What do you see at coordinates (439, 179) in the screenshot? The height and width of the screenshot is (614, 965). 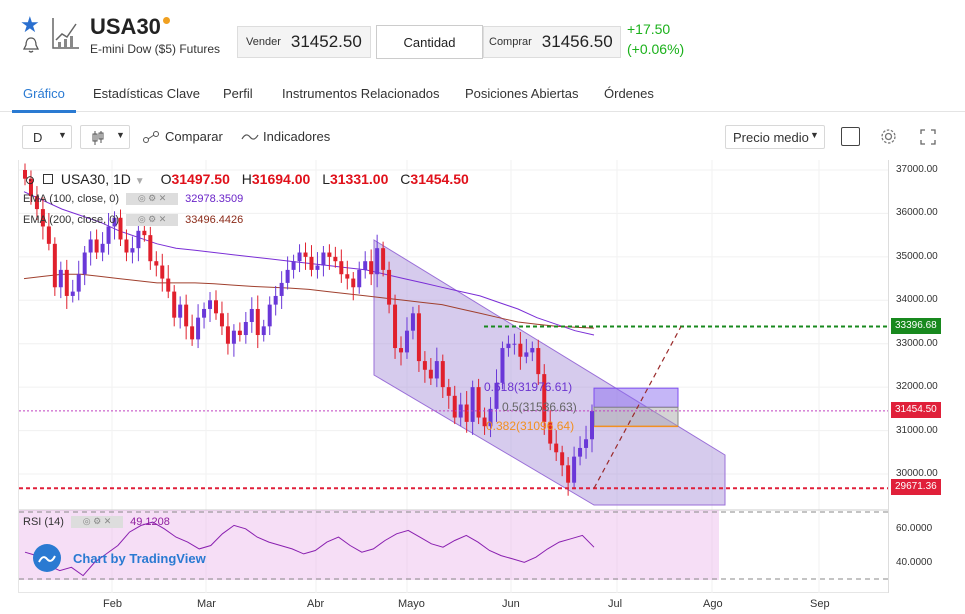 I see `close-value: 31454.50` at bounding box center [439, 179].